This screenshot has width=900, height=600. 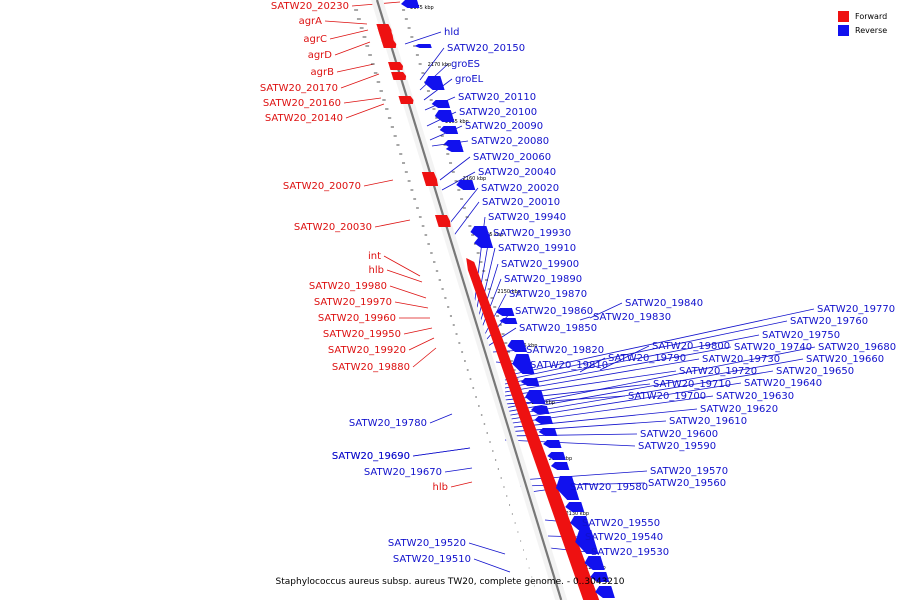 I want to click on reverse-gene-label: SATW20_19520, so click(x=427, y=543).